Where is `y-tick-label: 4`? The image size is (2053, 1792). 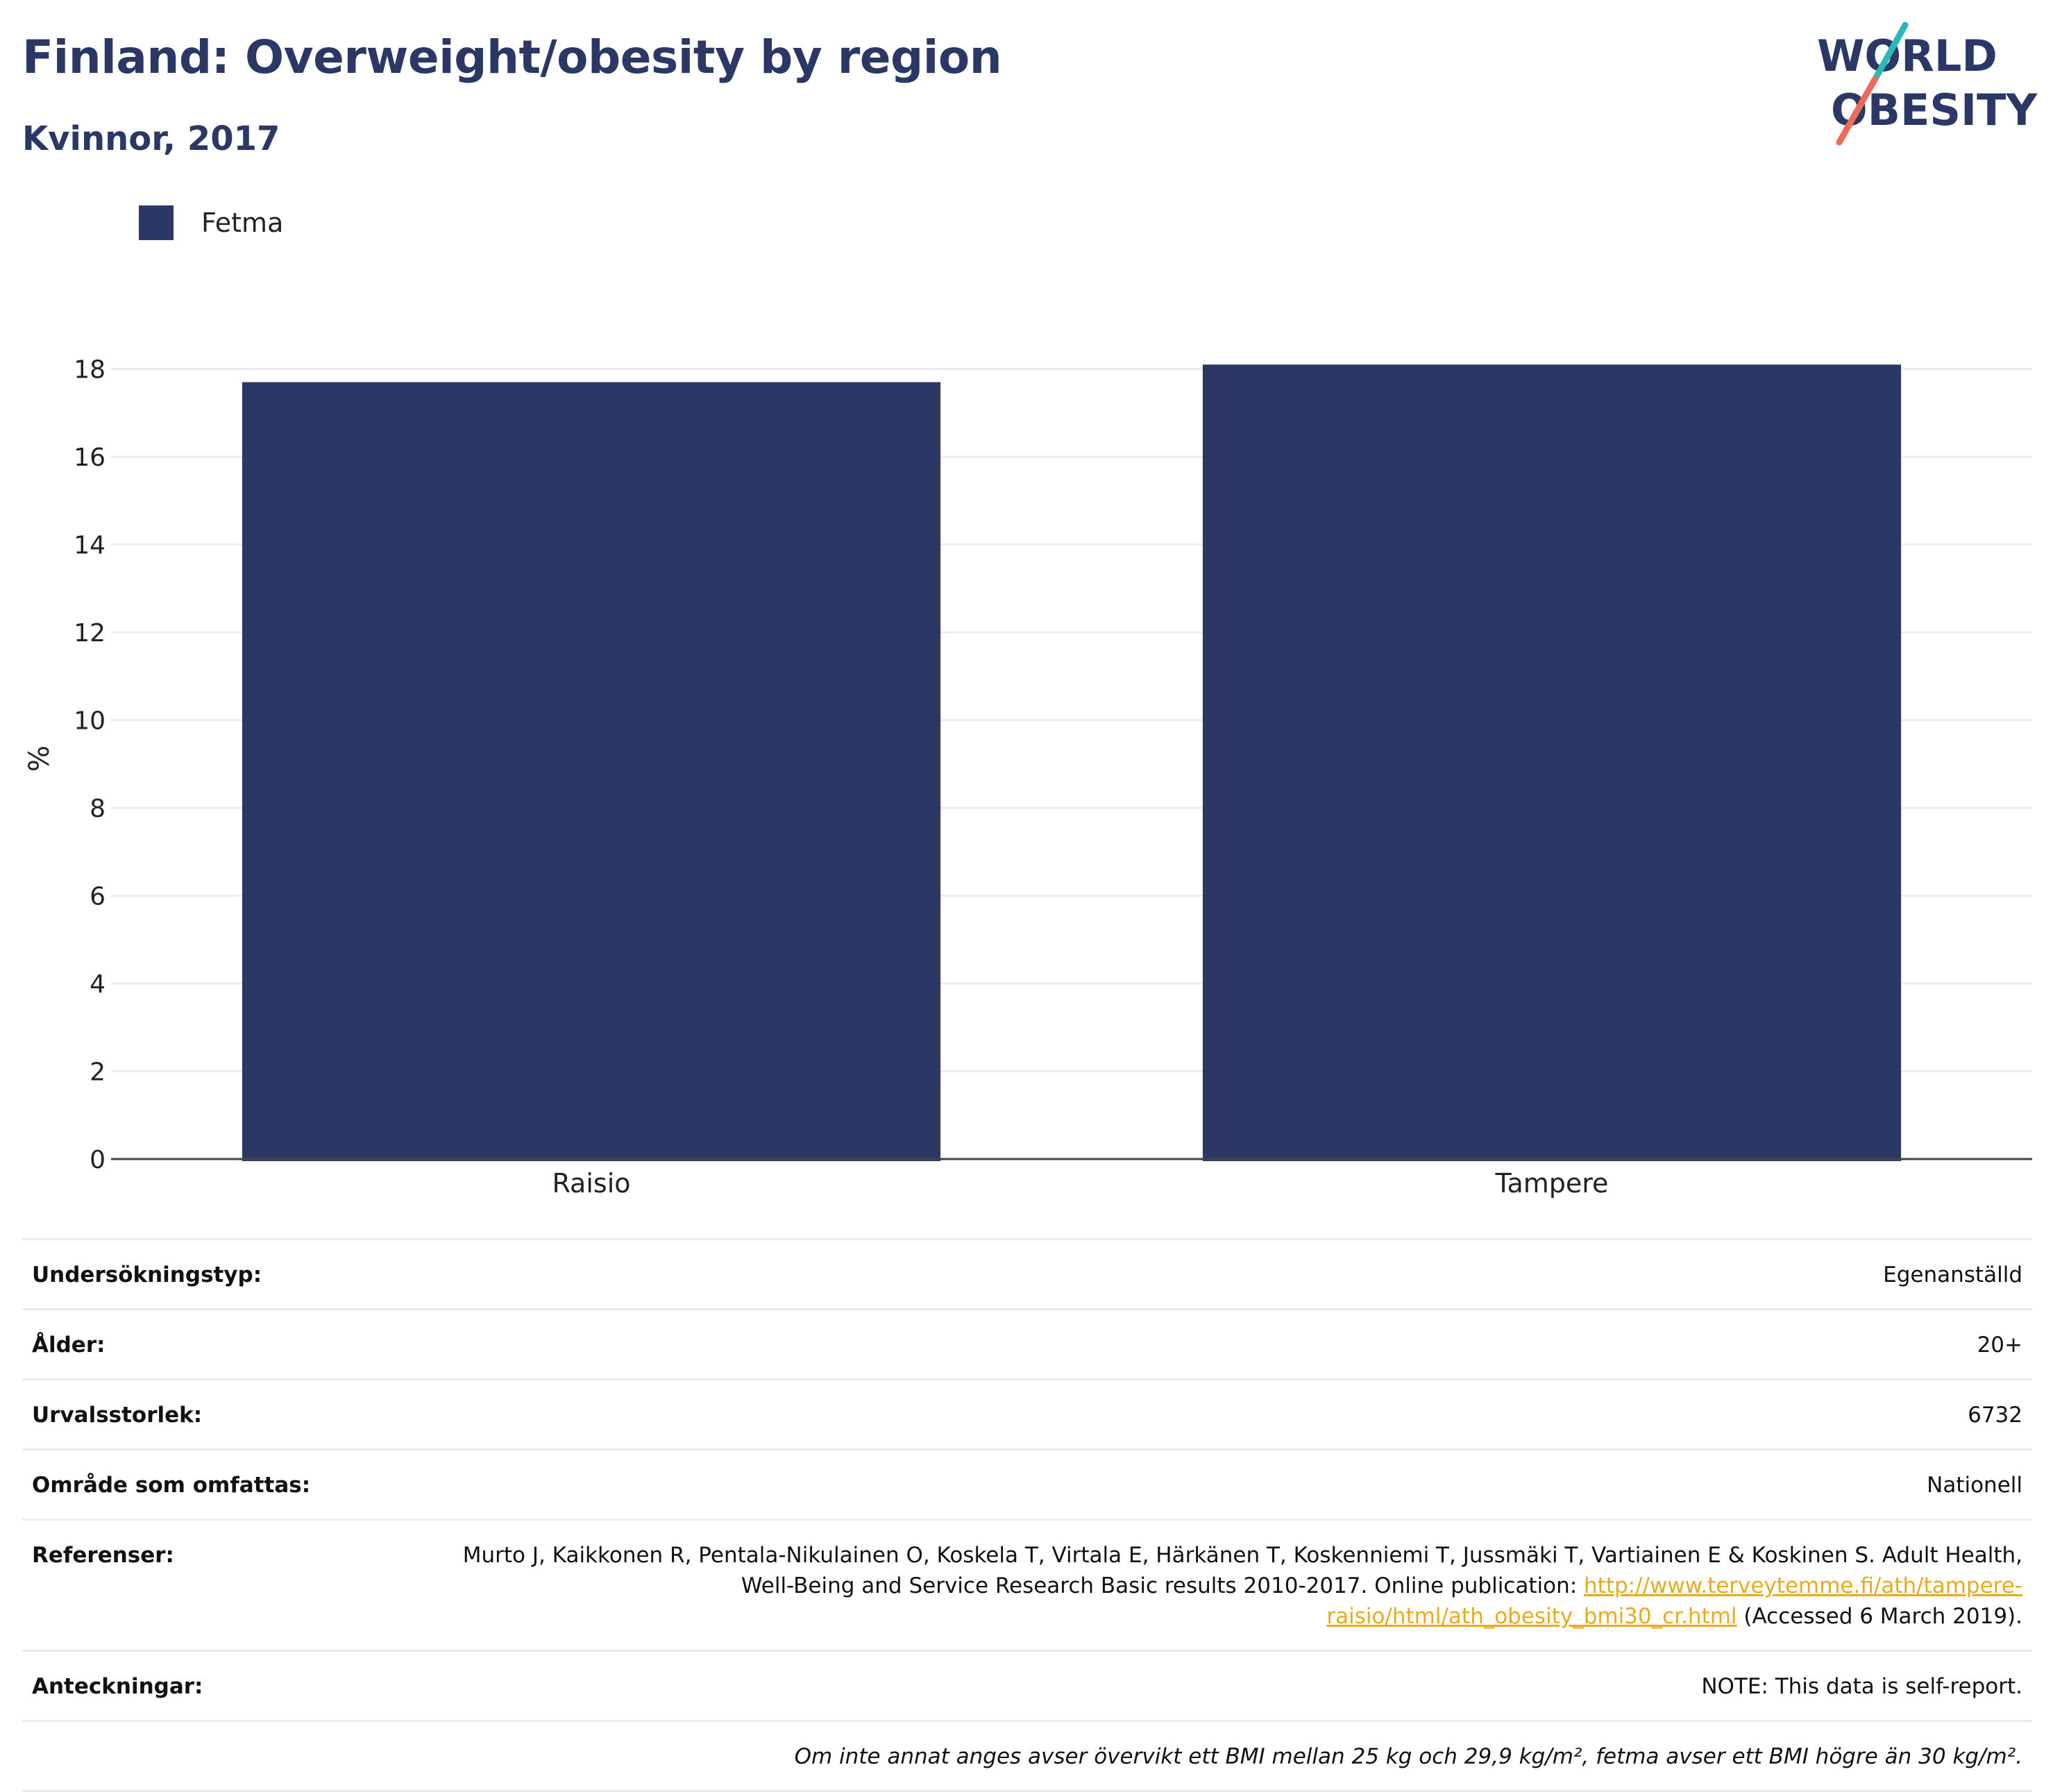
y-tick-label: 4 is located at coordinates (97, 984).